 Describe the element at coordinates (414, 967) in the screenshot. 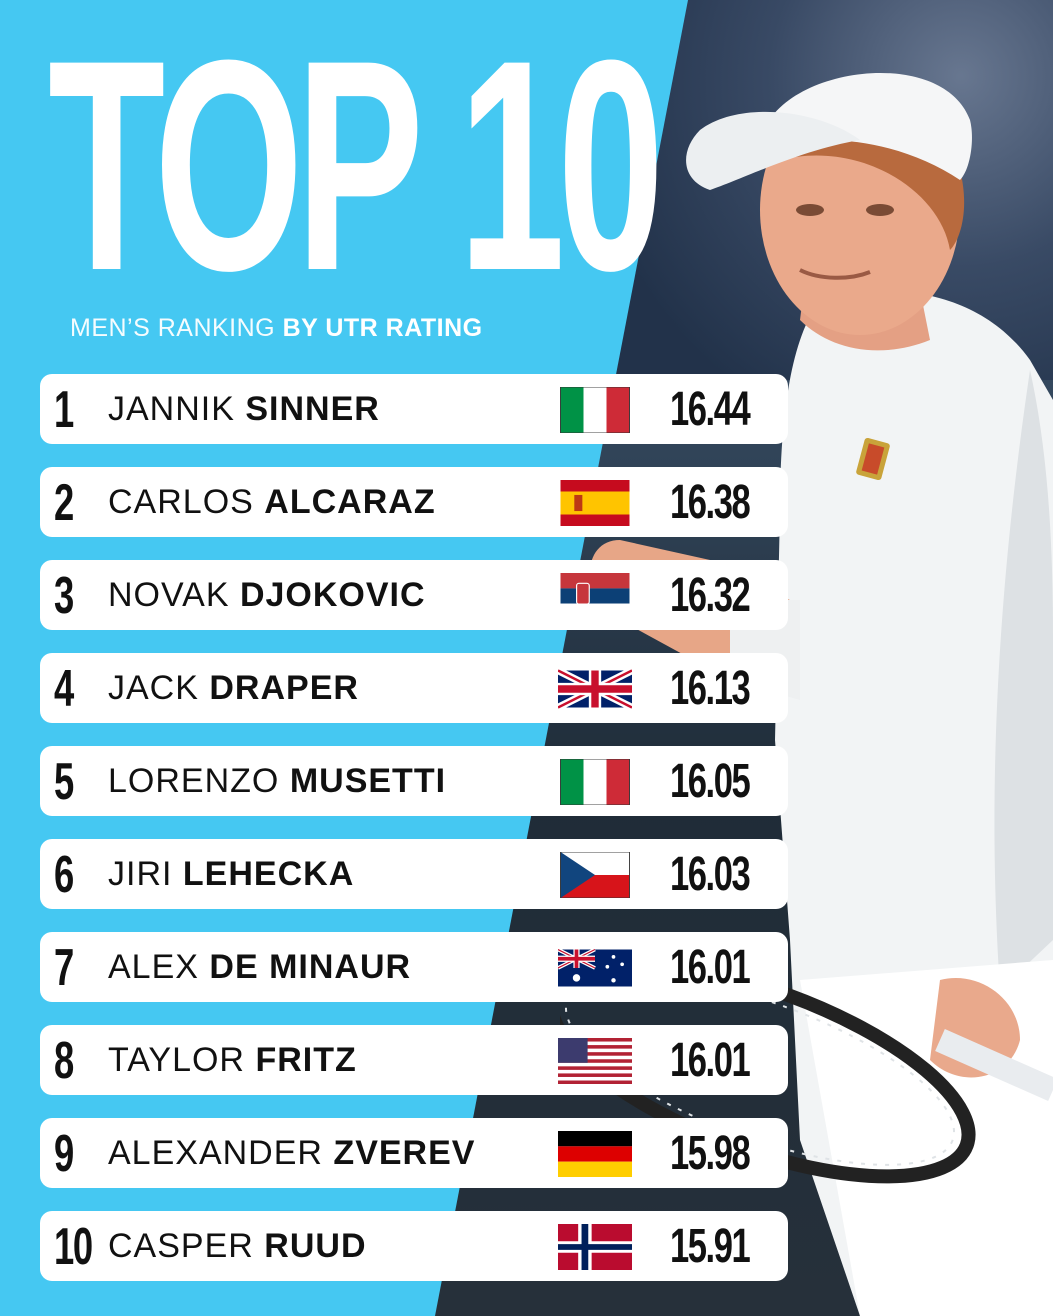

I see `ranking-row: 7 ALEX DE MINAUR 16.01` at that location.